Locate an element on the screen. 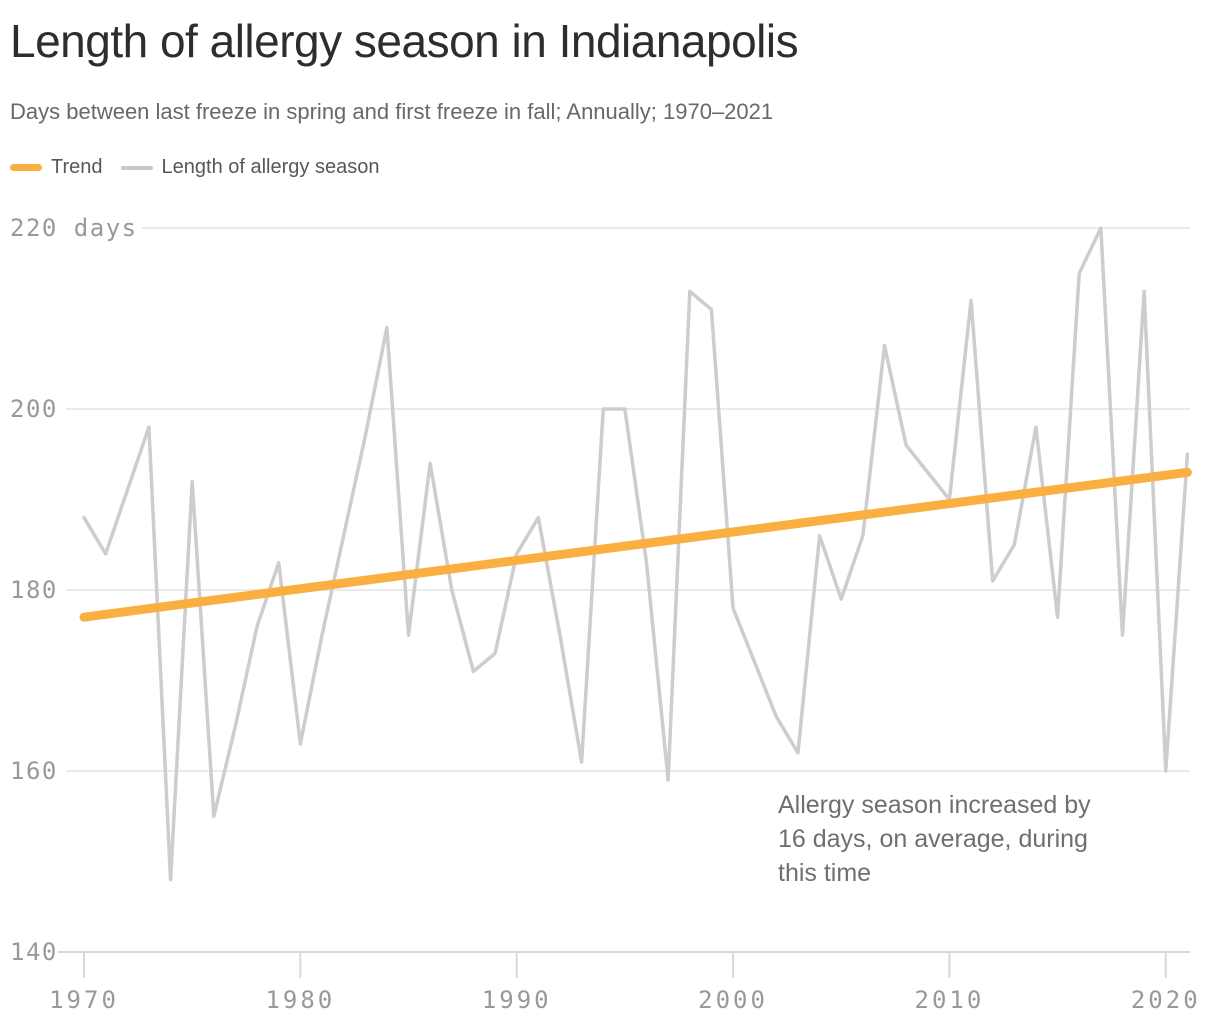 This screenshot has width=1220, height=1020. legend-item-trend: Trend is located at coordinates (56, 167).